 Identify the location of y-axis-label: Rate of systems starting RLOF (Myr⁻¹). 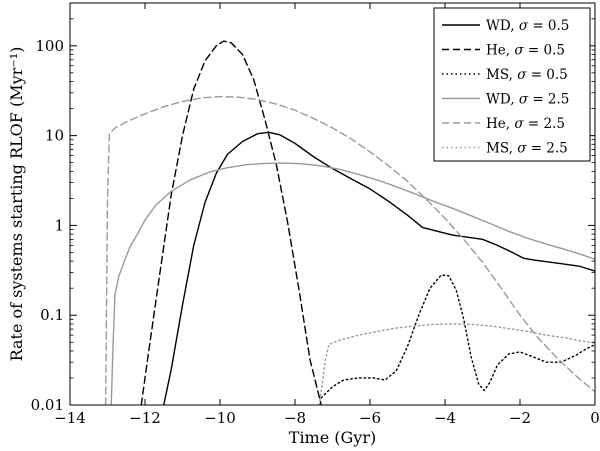
(16, 204).